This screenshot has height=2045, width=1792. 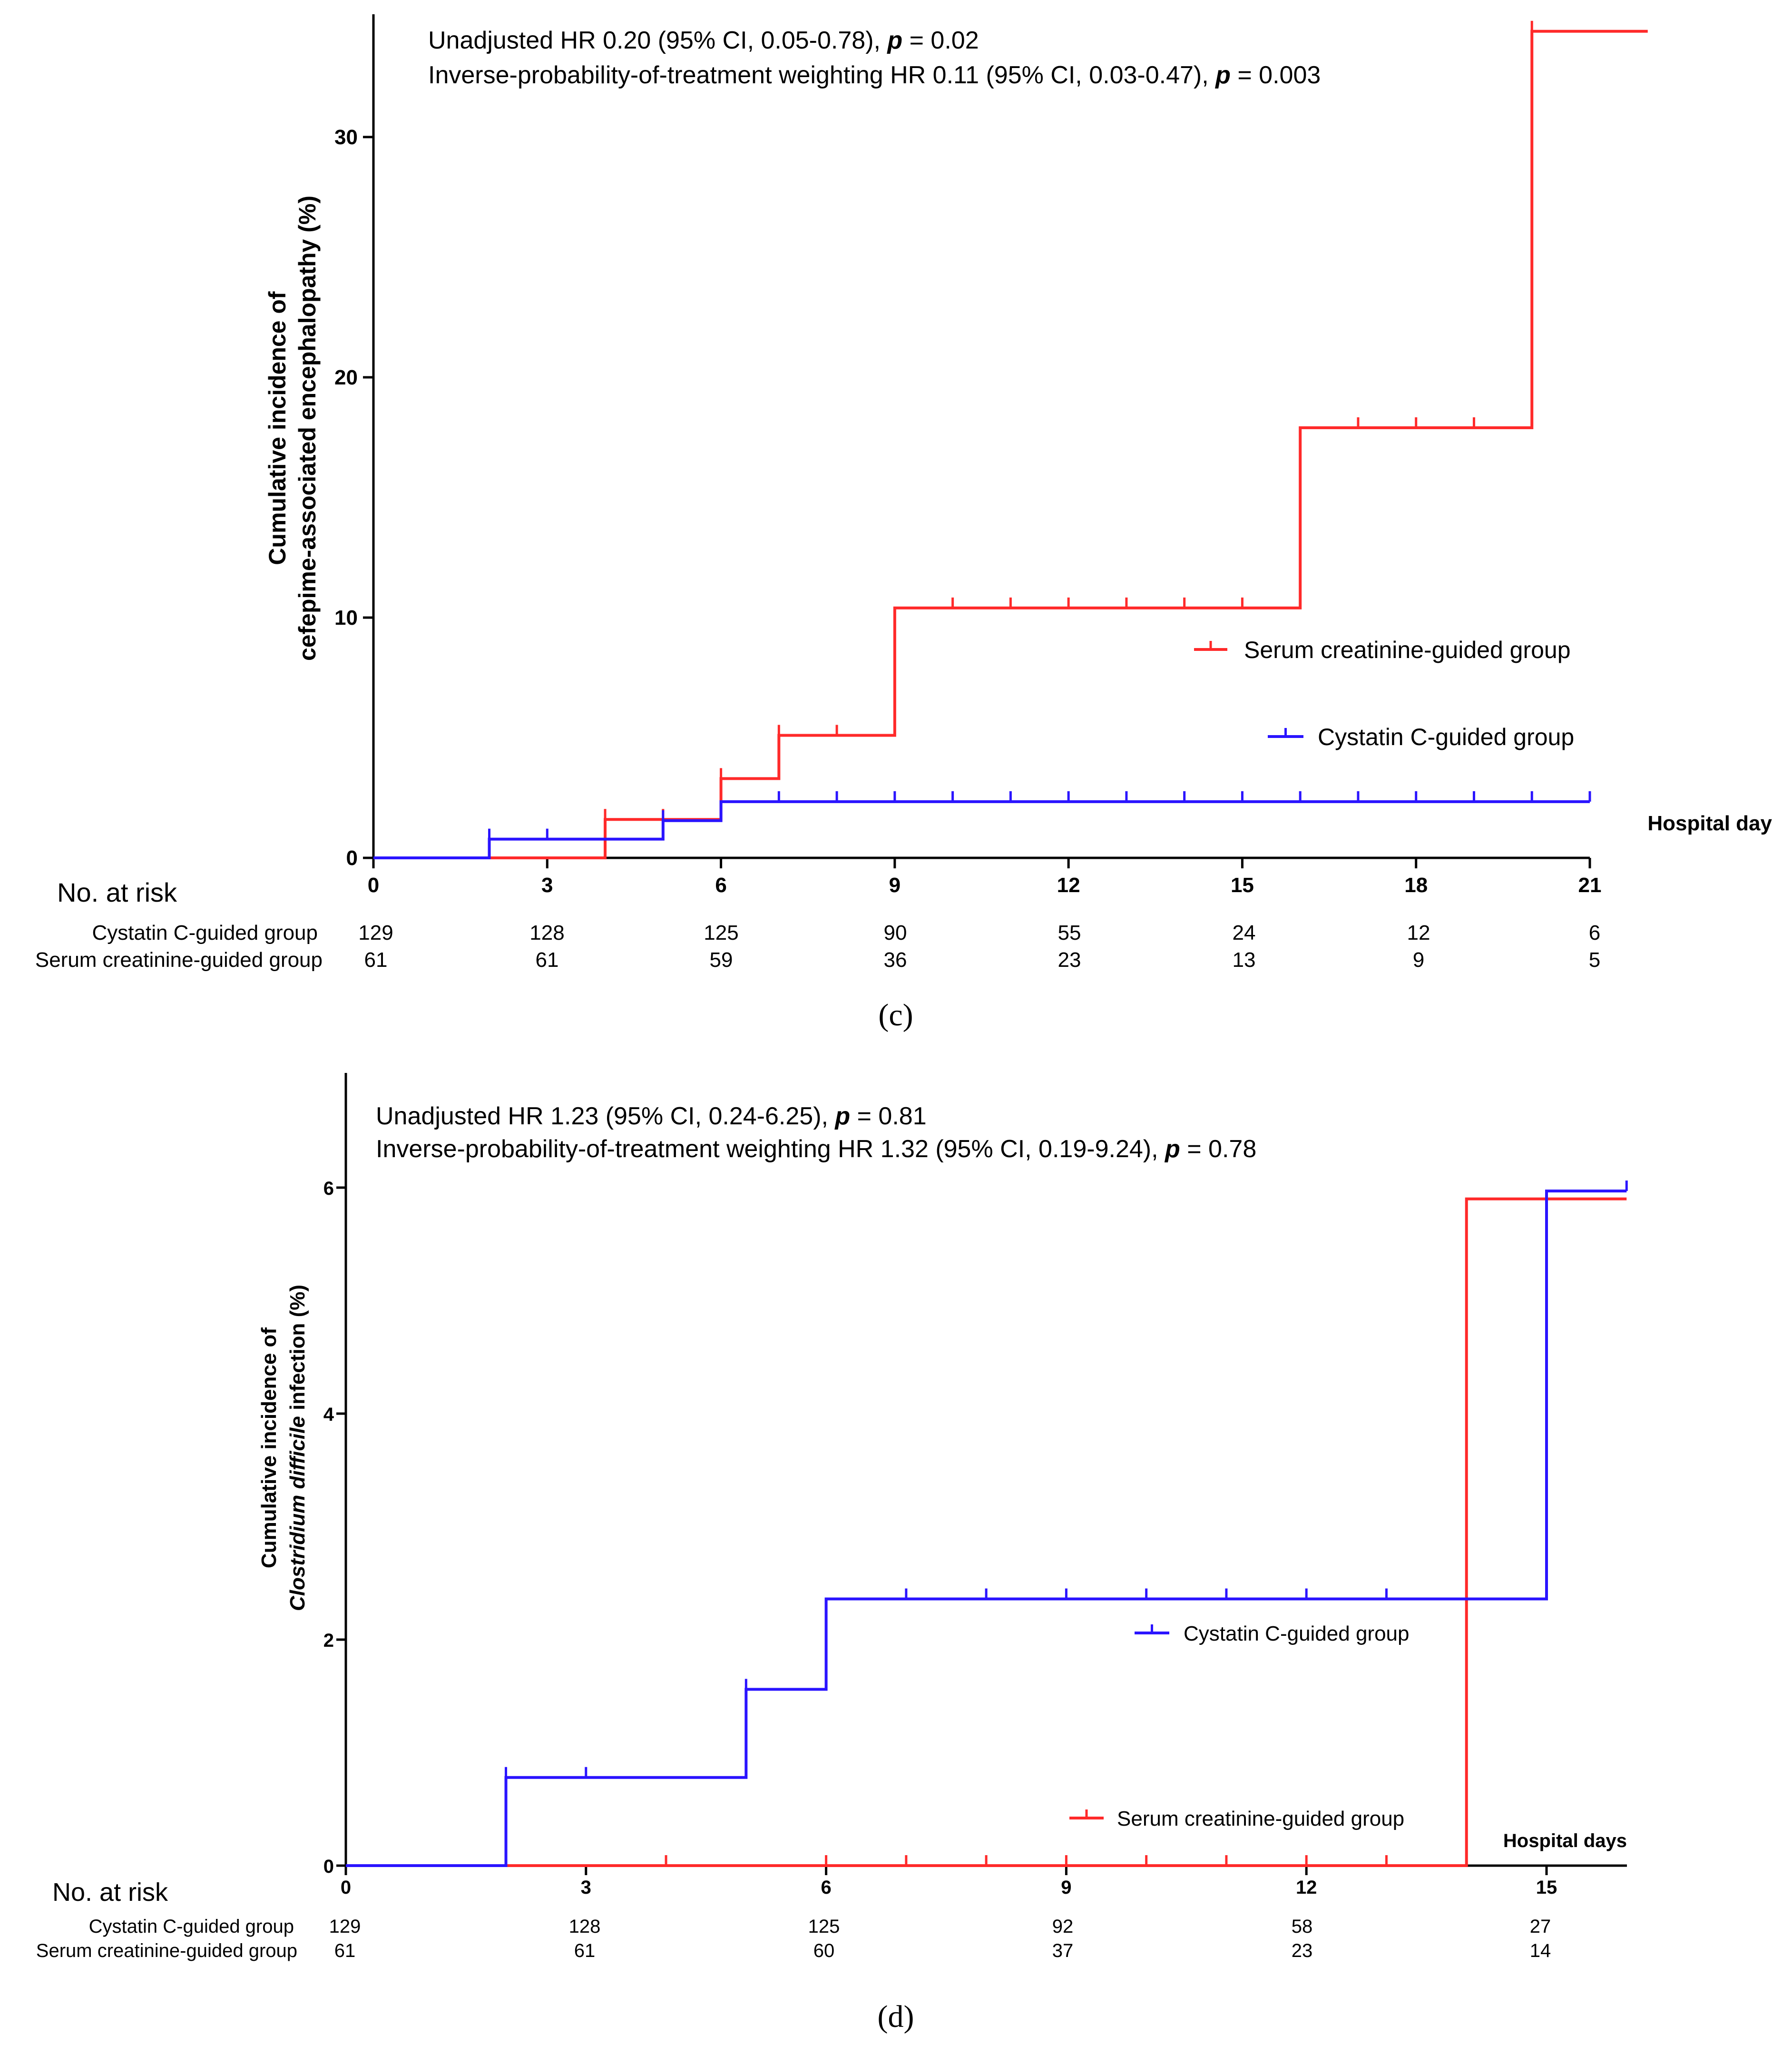 I want to click on risk-value: 6, so click(x=1594, y=932).